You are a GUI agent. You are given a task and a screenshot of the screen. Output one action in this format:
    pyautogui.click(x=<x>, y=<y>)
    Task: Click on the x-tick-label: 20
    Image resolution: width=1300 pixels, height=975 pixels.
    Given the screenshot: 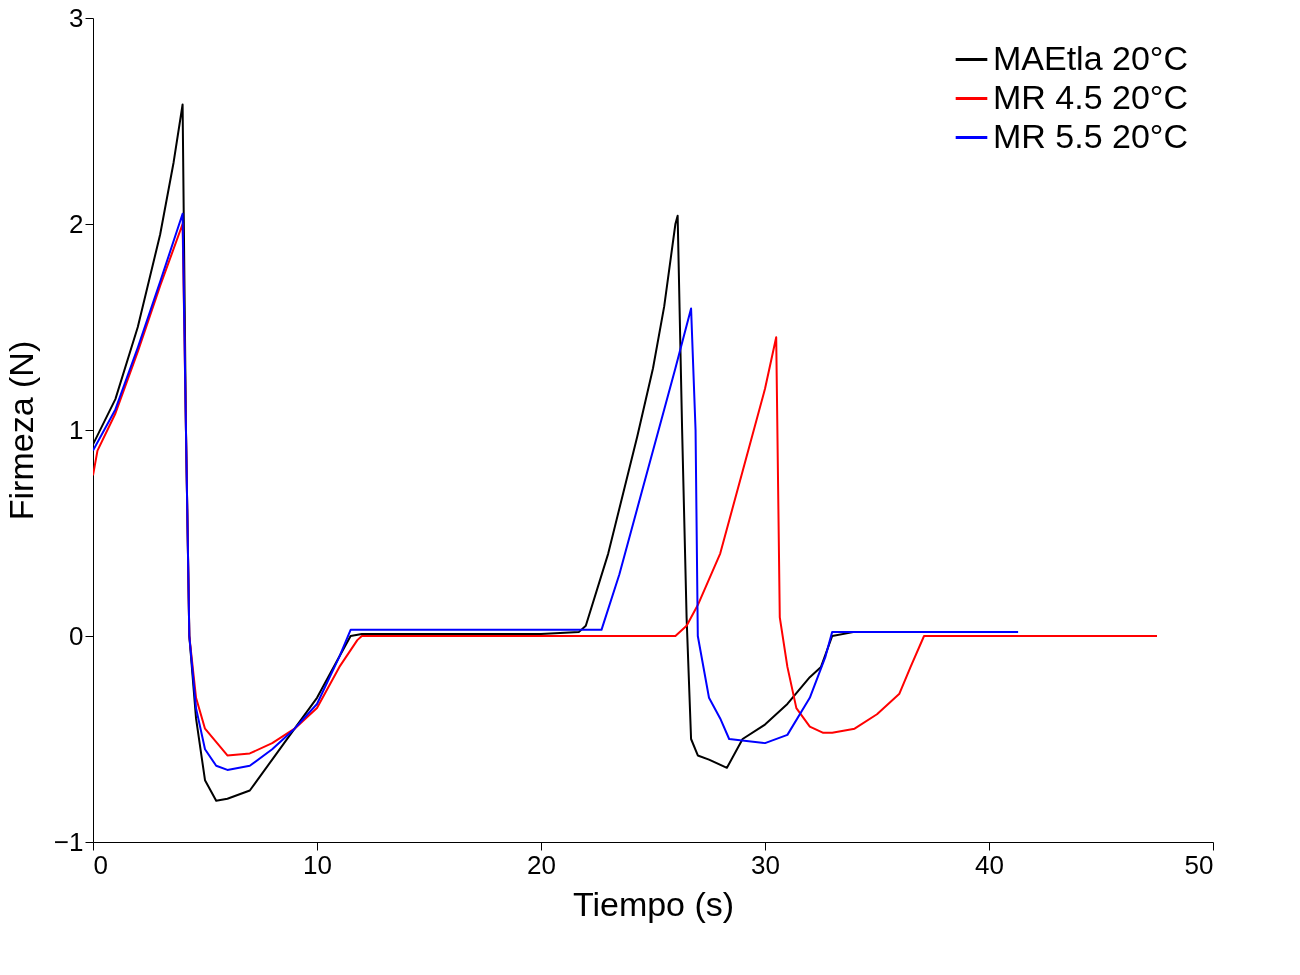 What is the action you would take?
    pyautogui.click(x=541, y=864)
    